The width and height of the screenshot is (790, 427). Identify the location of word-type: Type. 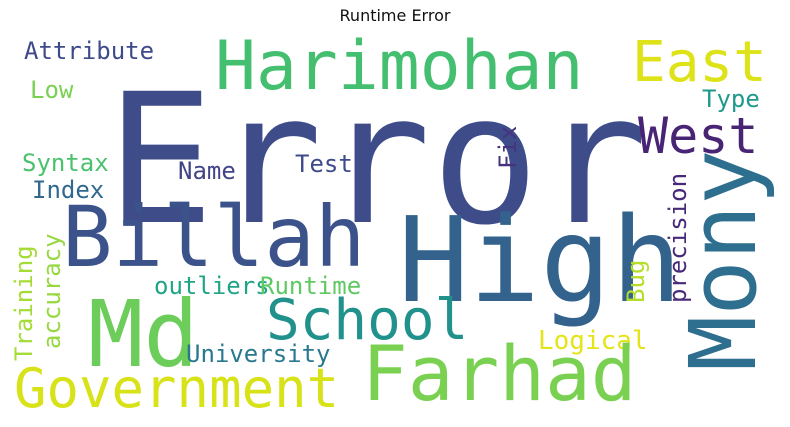
(731, 99).